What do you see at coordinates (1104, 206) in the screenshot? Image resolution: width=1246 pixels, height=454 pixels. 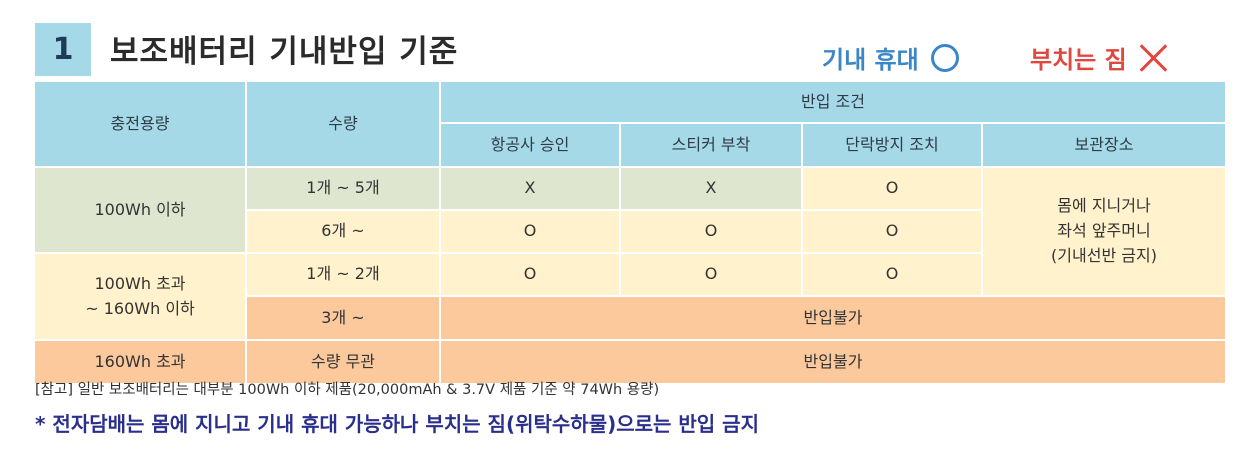 I see `storage-line: 몸에 지니거나` at bounding box center [1104, 206].